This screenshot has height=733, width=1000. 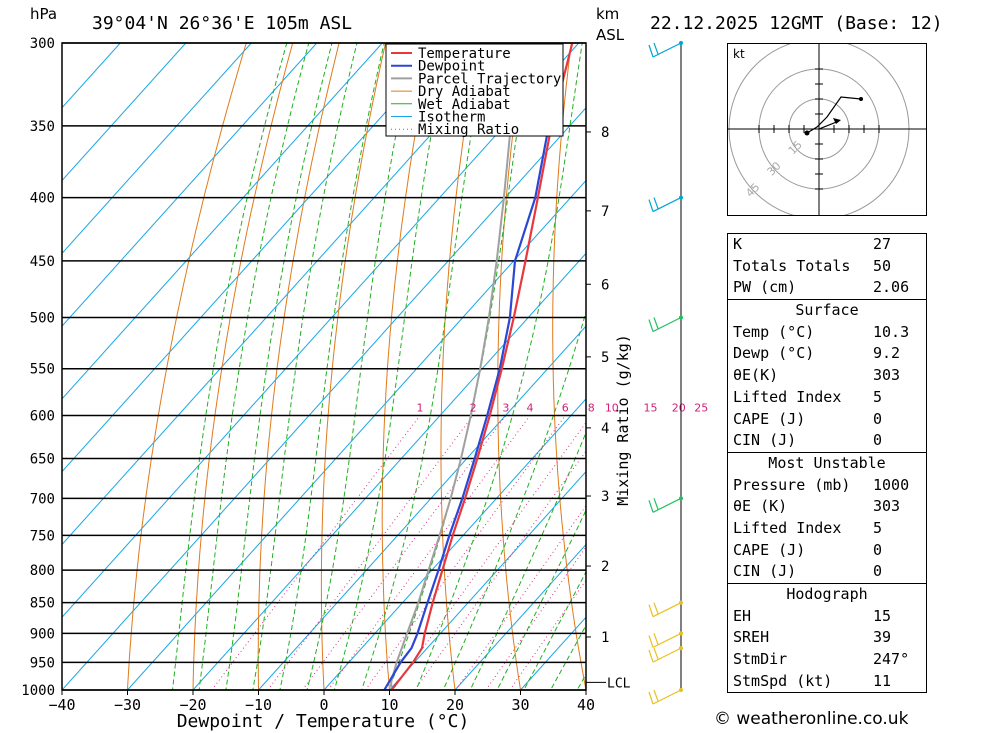 What do you see at coordinates (827, 333) in the screenshot?
I see `surface-row: Temp (°C) 10.3` at bounding box center [827, 333].